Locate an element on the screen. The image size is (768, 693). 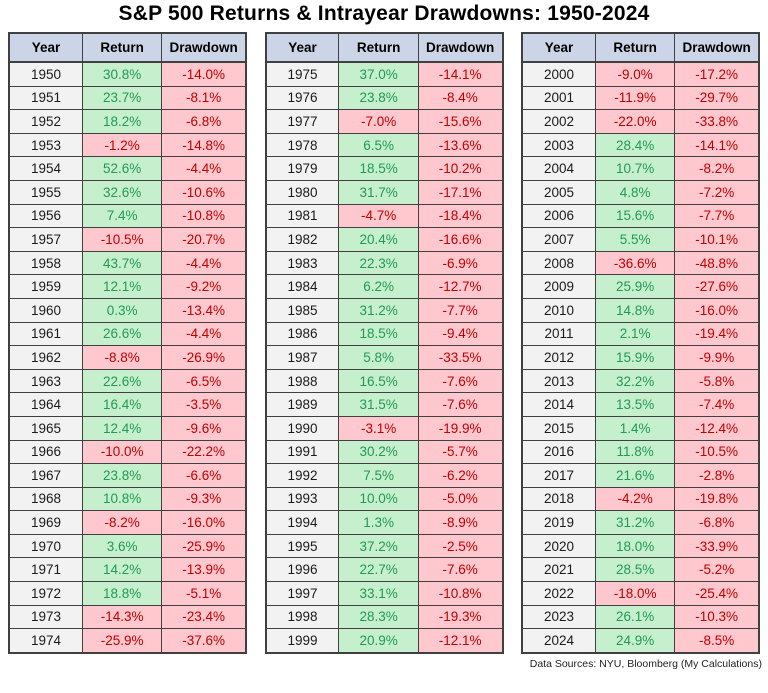
drawdown-cell: -5.8% is located at coordinates (717, 381).